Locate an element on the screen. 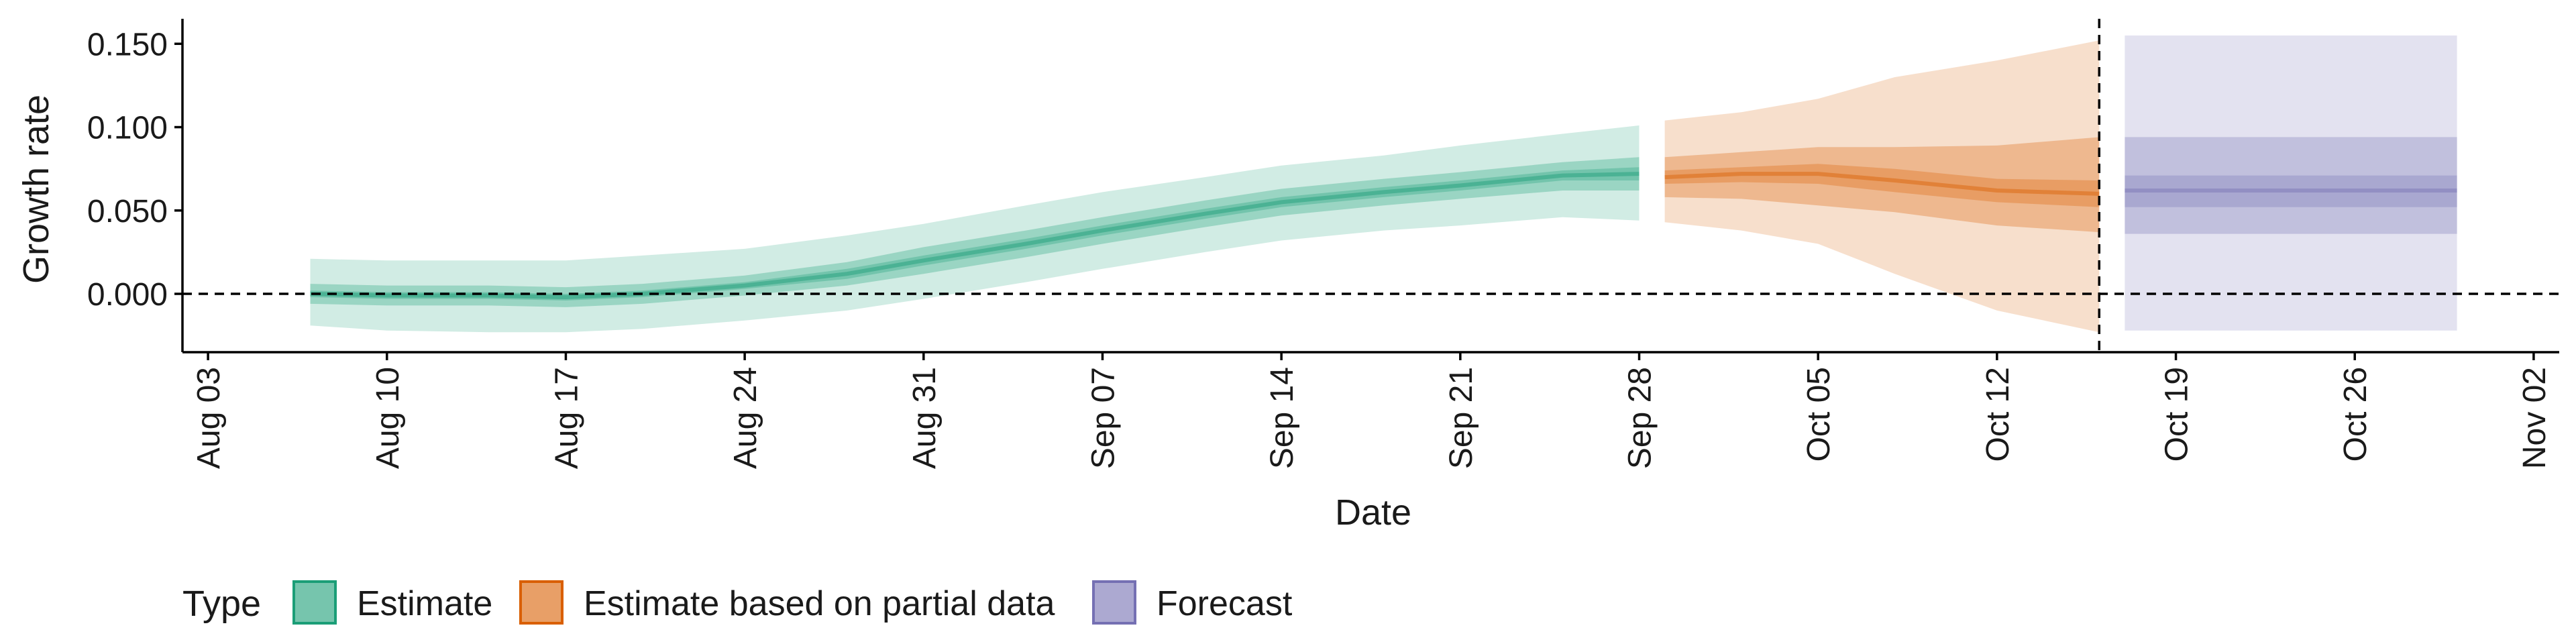 The image size is (2576, 644). x-tick-label: Sep 21 is located at coordinates (1461, 418).